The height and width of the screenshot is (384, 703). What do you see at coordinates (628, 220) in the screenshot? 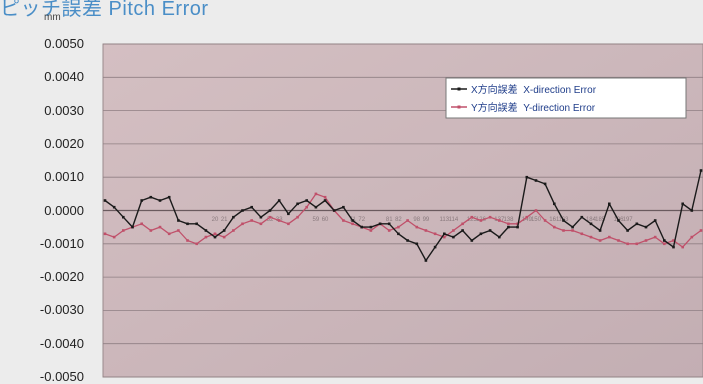
I see `point-annotation: 197` at bounding box center [628, 220].